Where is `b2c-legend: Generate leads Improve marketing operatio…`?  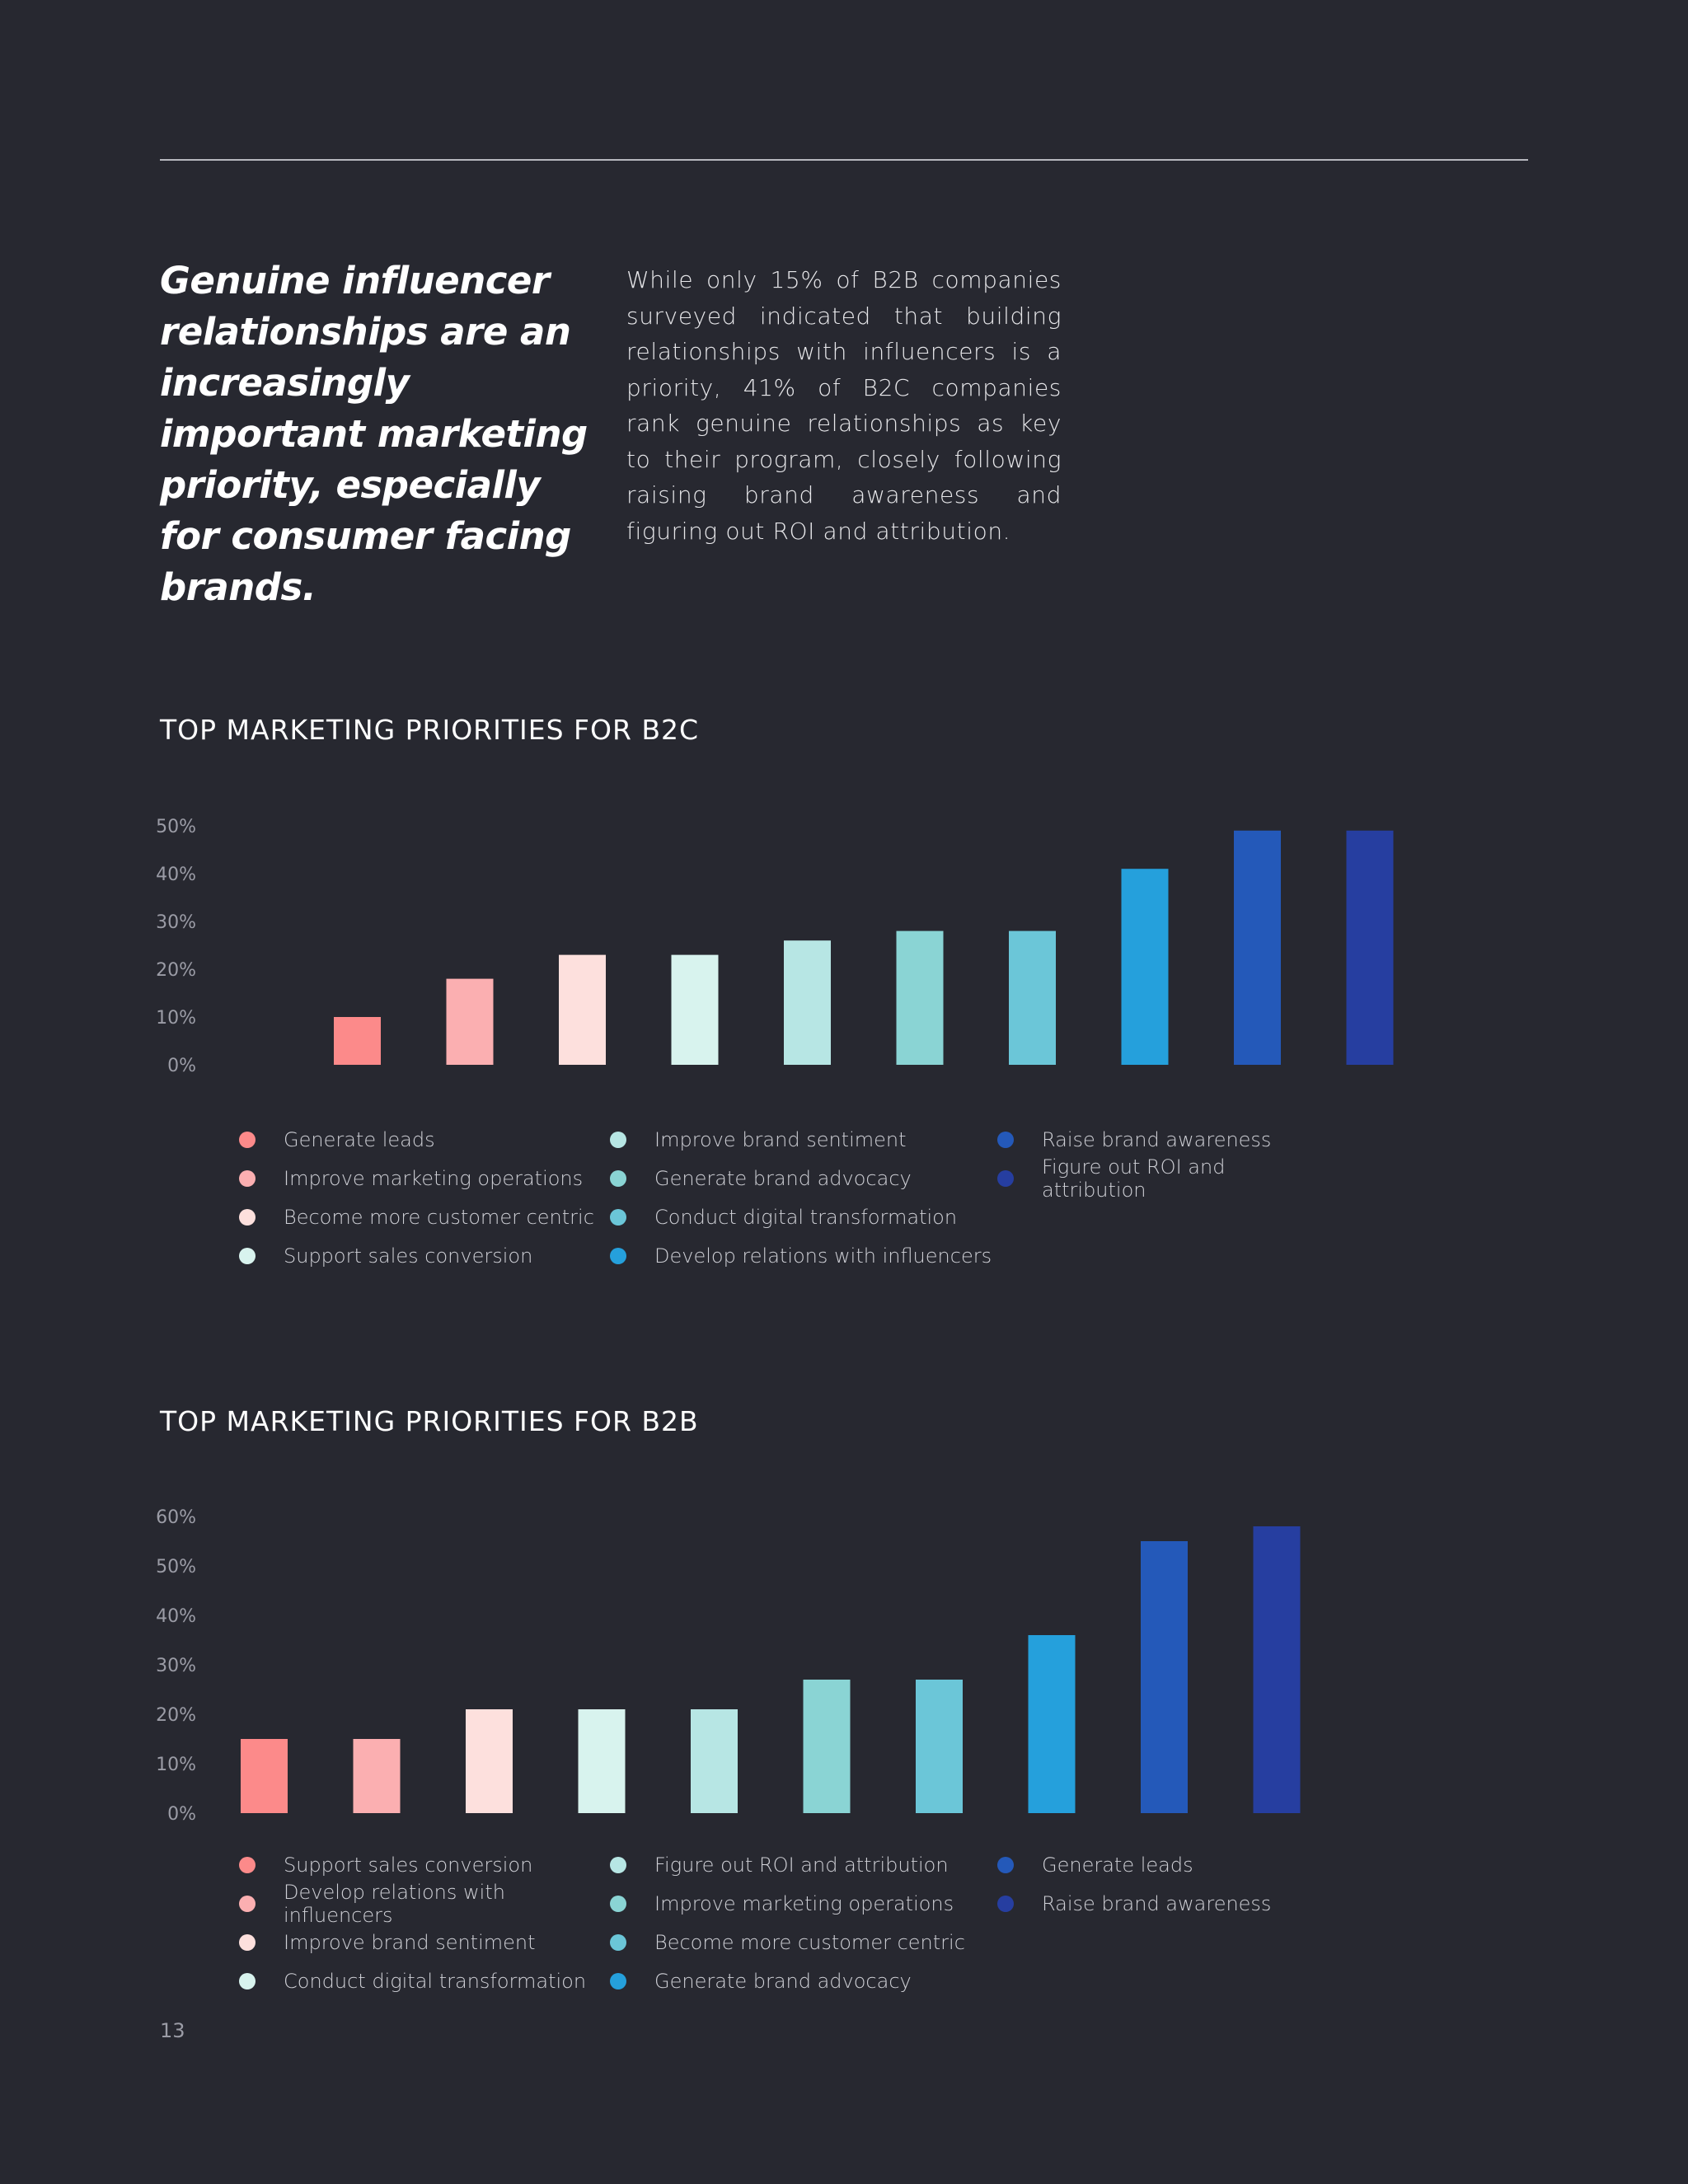
b2c-legend: Generate leads Improve marketing operatio… is located at coordinates (783, 1197).